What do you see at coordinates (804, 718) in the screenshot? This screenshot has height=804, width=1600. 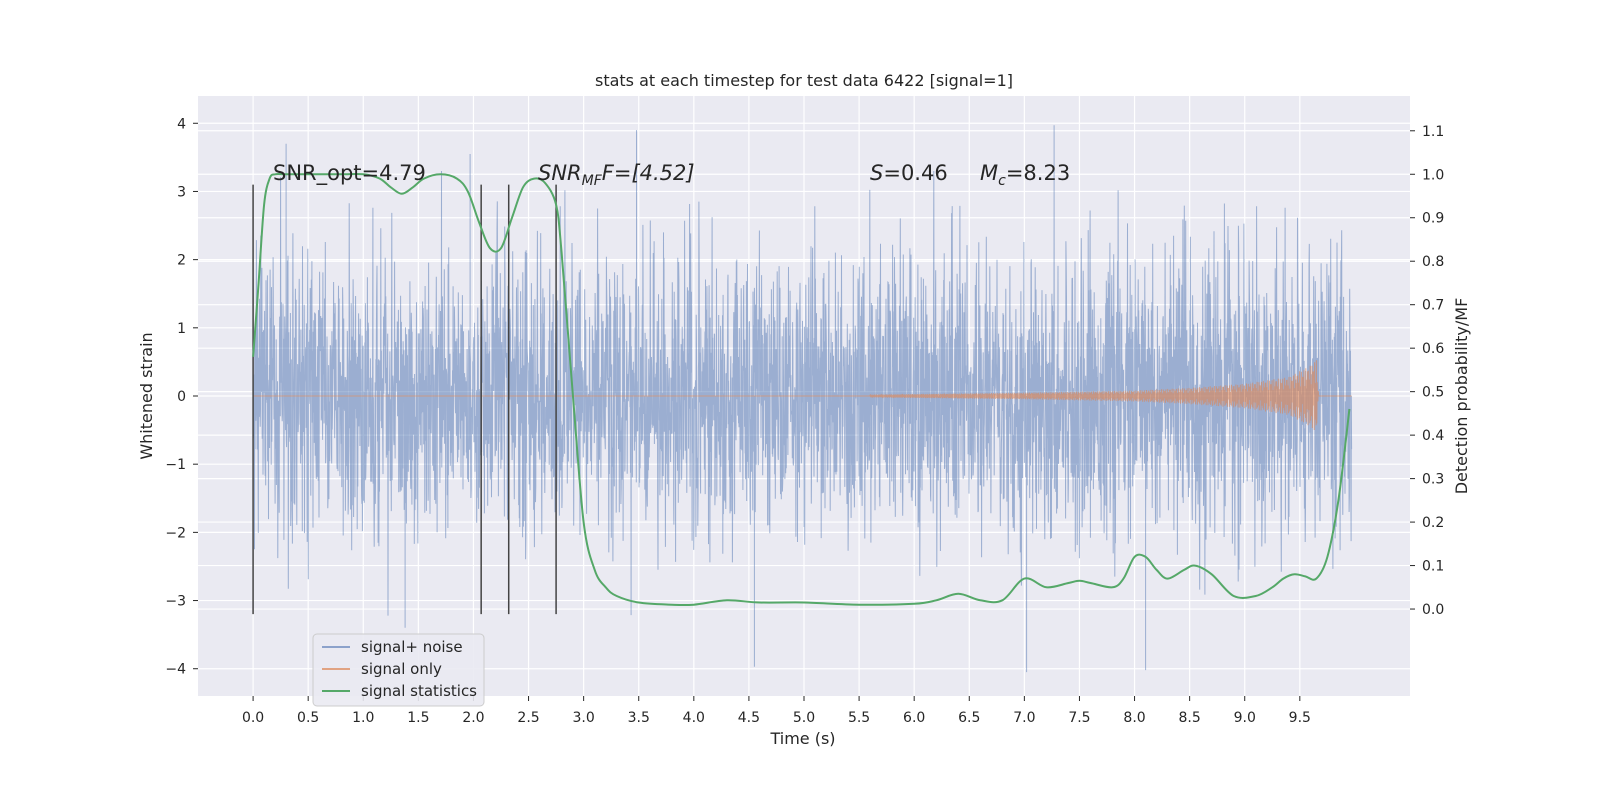 I see `x-tick-label: 5.0` at bounding box center [804, 718].